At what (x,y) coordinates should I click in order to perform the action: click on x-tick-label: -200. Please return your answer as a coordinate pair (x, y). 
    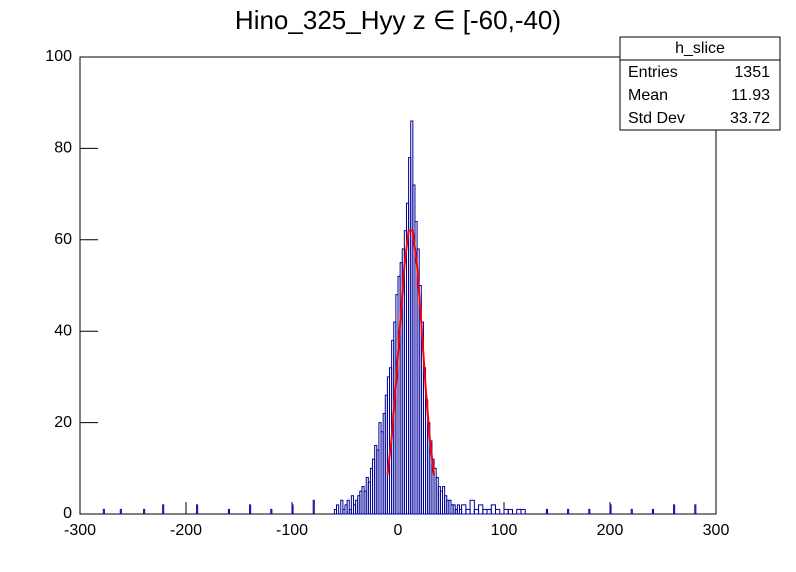
    Looking at the image, I should click on (186, 530).